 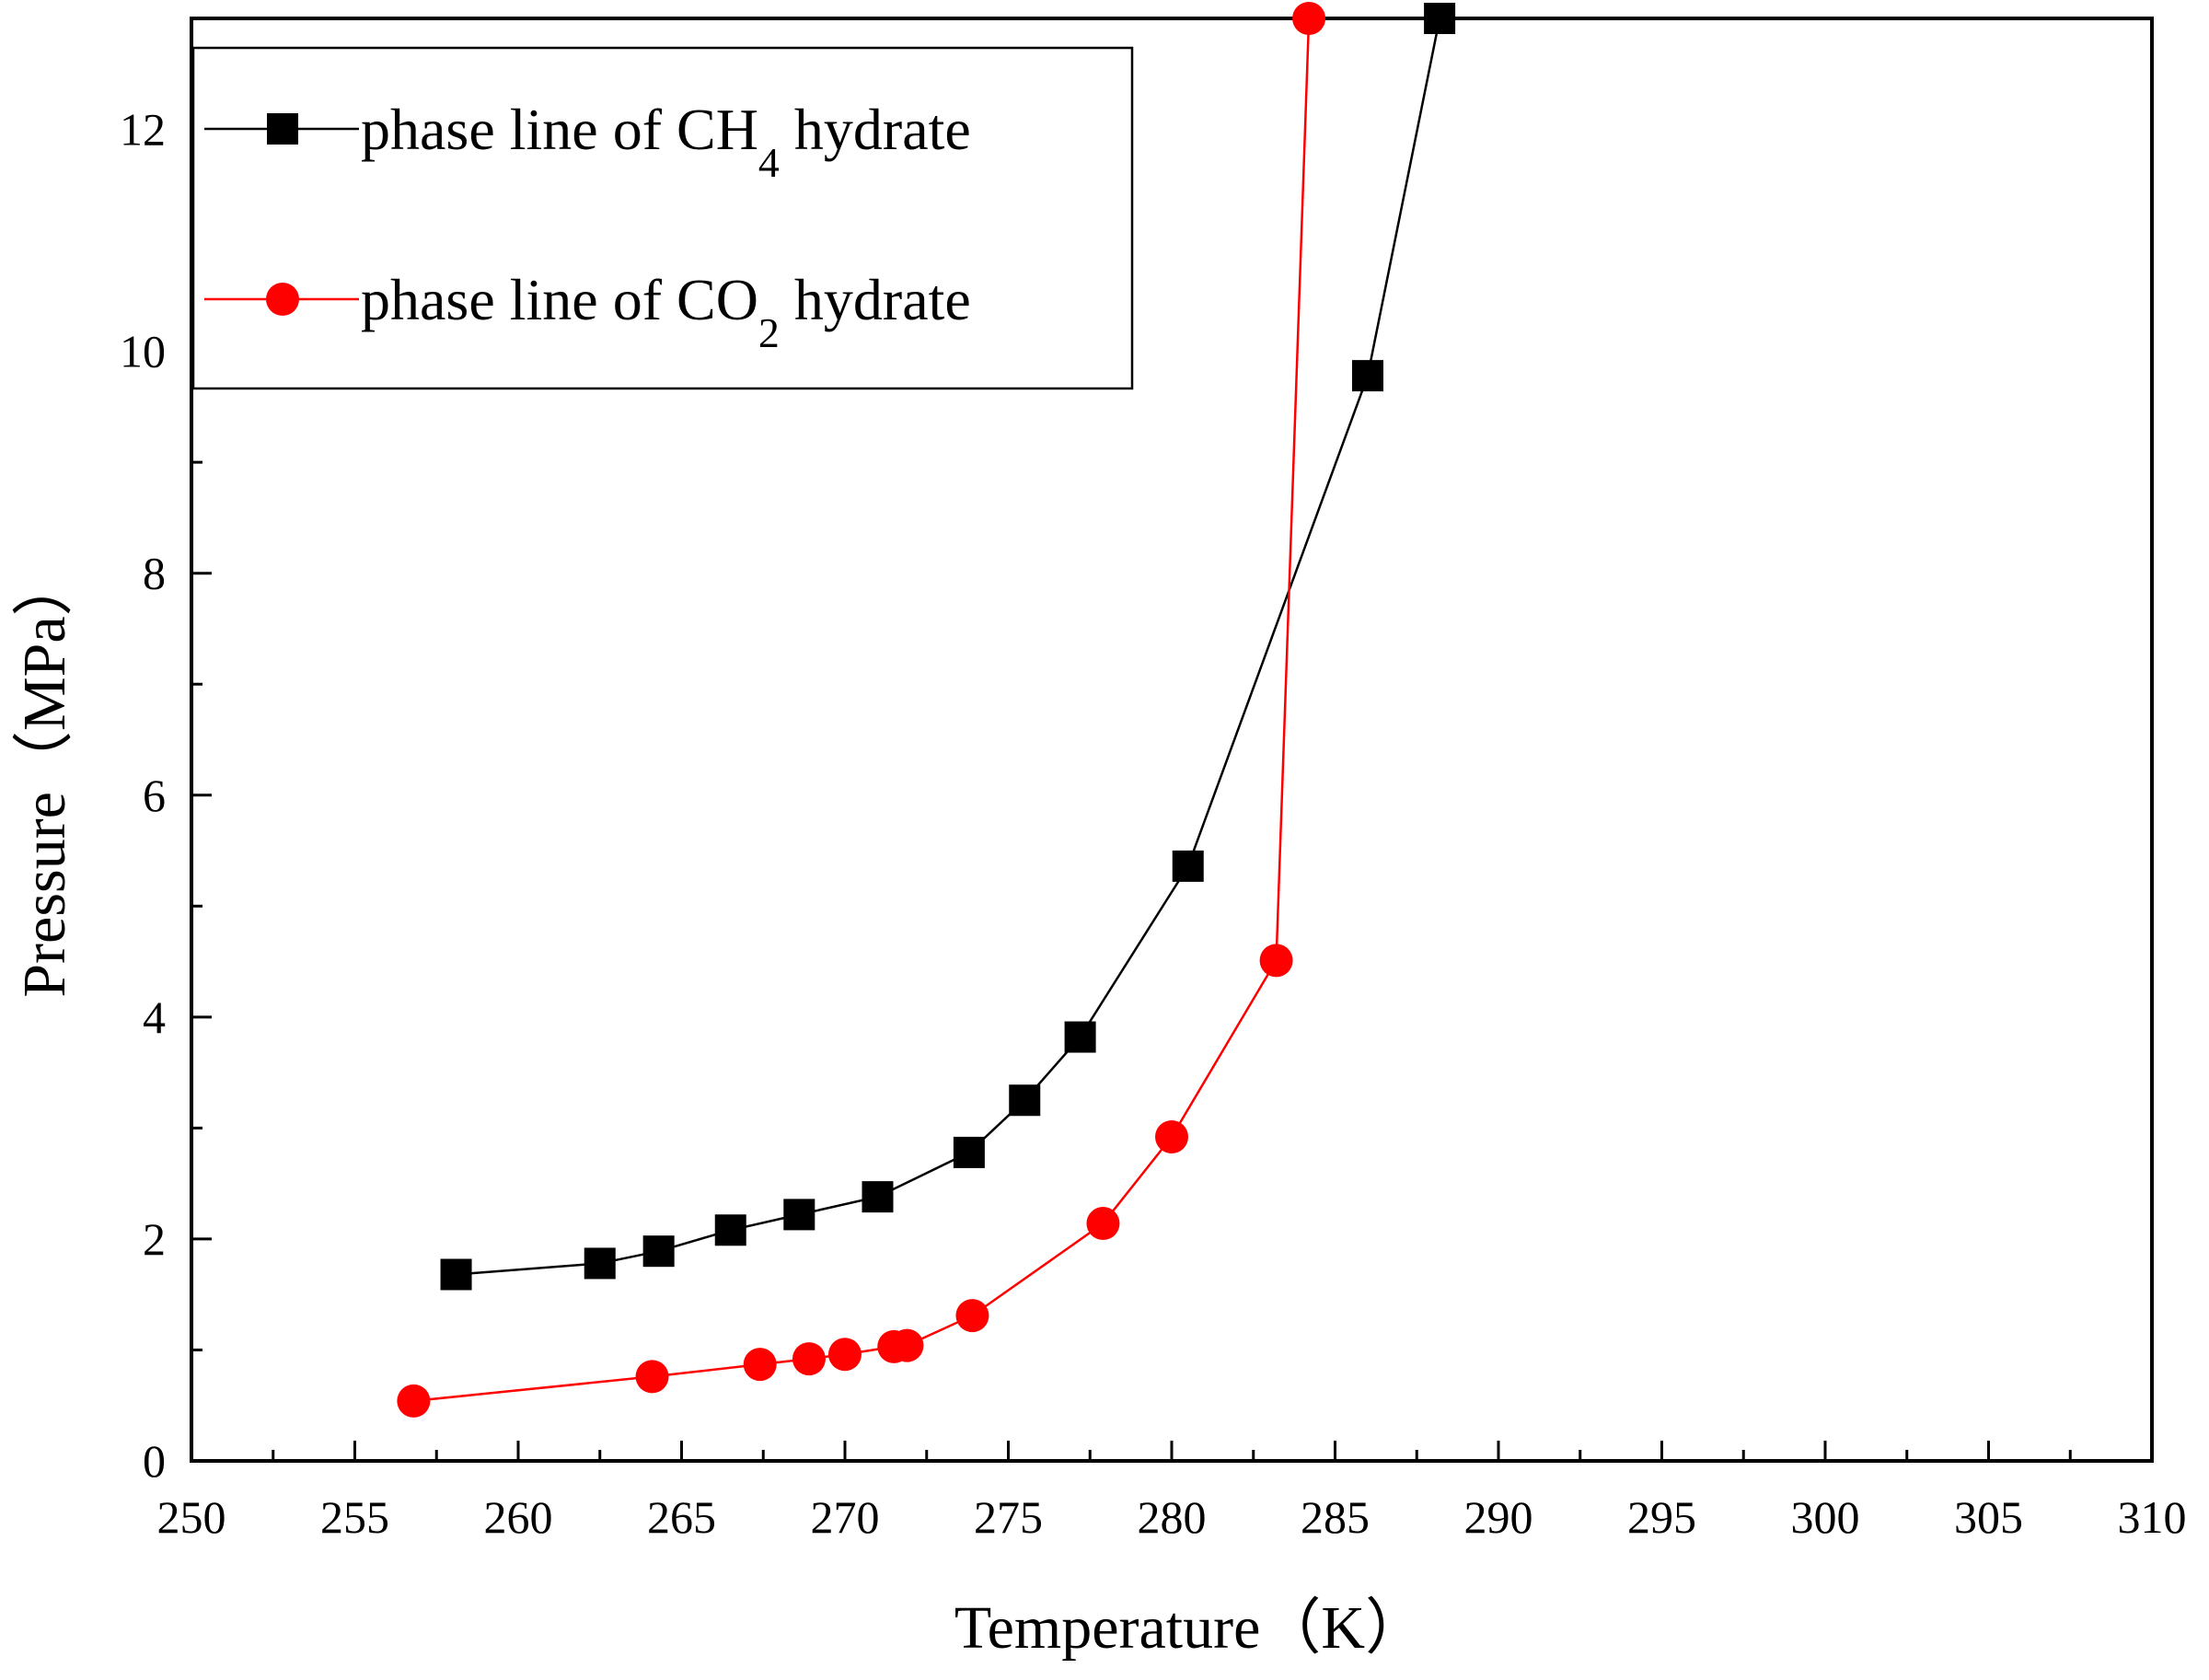 I want to click on x-axis-ticks: 250 255 260 265 270 275 280 285 290 295 300 305 310, so click(x=1172, y=1492).